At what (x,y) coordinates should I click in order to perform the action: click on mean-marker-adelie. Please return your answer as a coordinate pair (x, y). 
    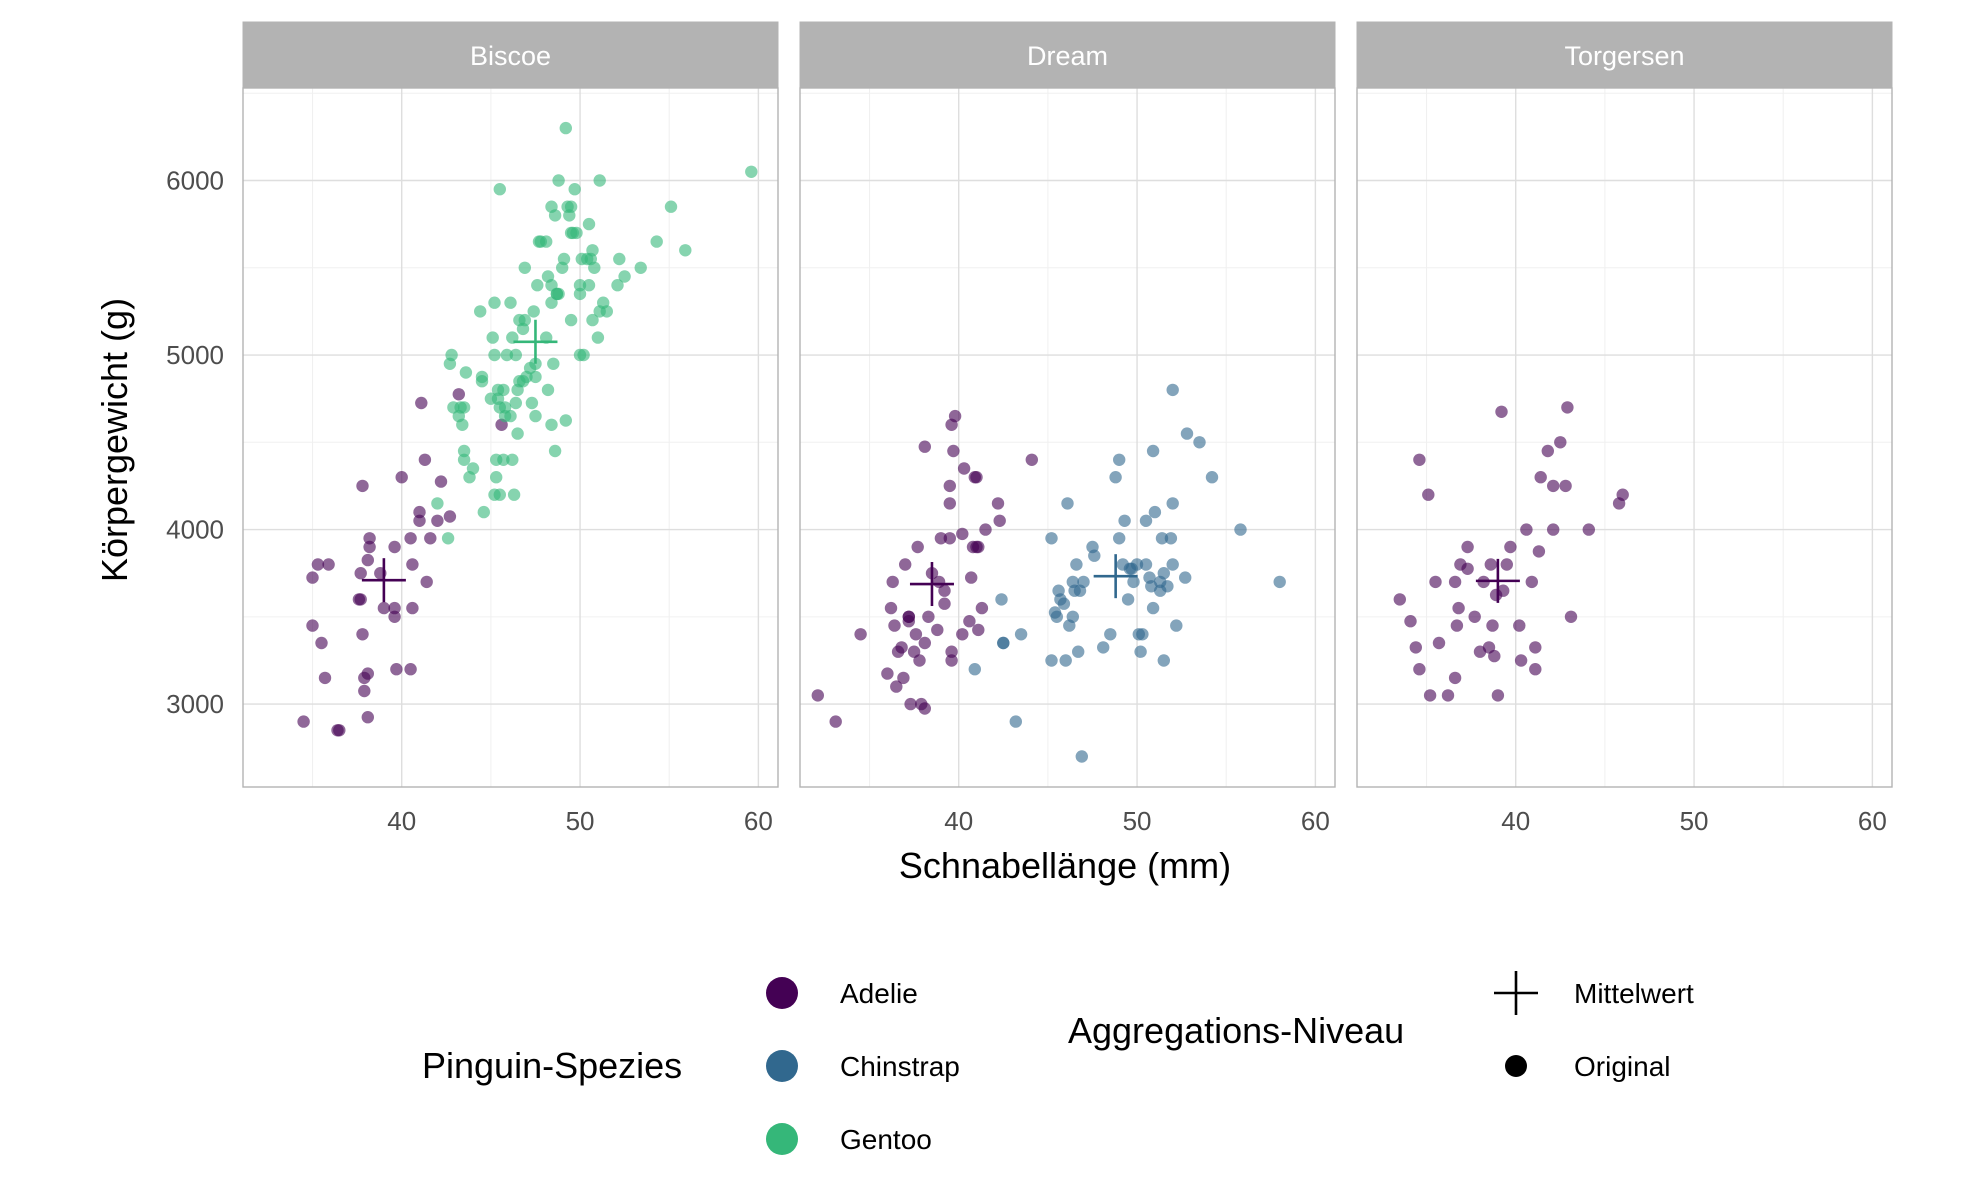
    Looking at the image, I should click on (383, 580).